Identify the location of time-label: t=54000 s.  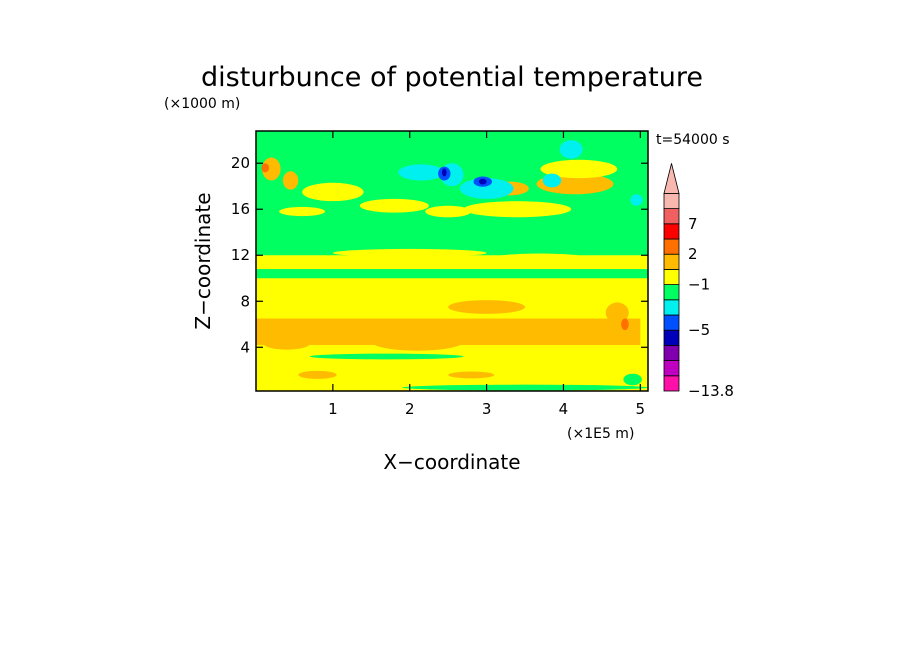
(693, 140).